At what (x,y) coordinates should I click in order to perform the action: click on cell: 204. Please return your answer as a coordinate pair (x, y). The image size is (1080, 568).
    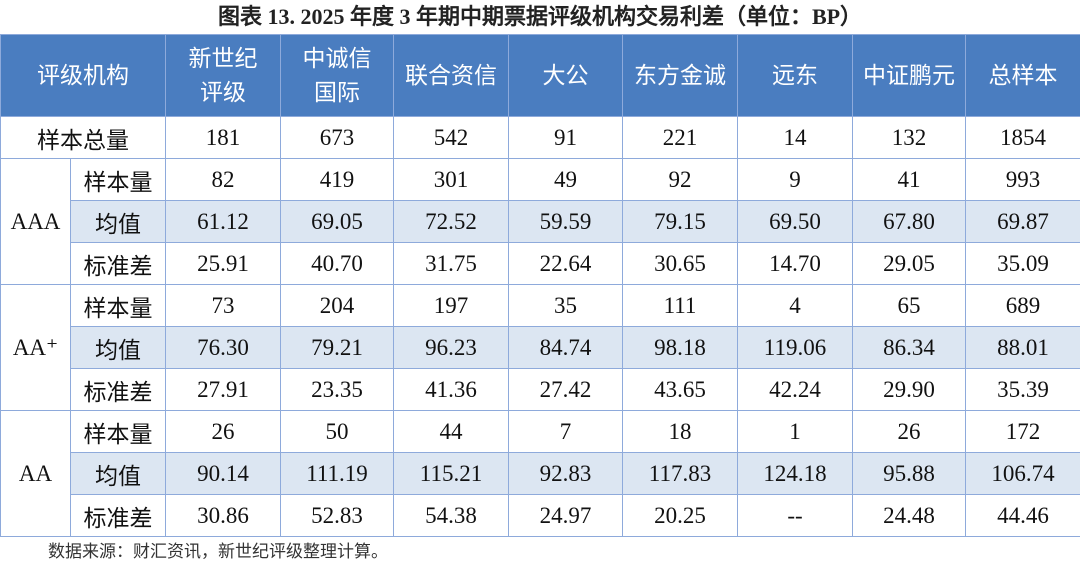
    Looking at the image, I should click on (337, 305).